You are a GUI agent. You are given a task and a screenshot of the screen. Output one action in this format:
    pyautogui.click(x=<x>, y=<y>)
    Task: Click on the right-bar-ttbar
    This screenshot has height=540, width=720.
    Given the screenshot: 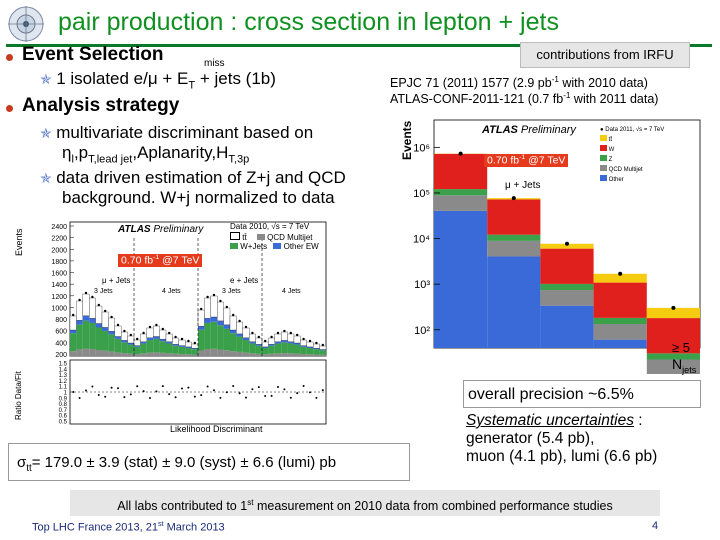 What is the action you would take?
    pyautogui.click(x=567, y=246)
    